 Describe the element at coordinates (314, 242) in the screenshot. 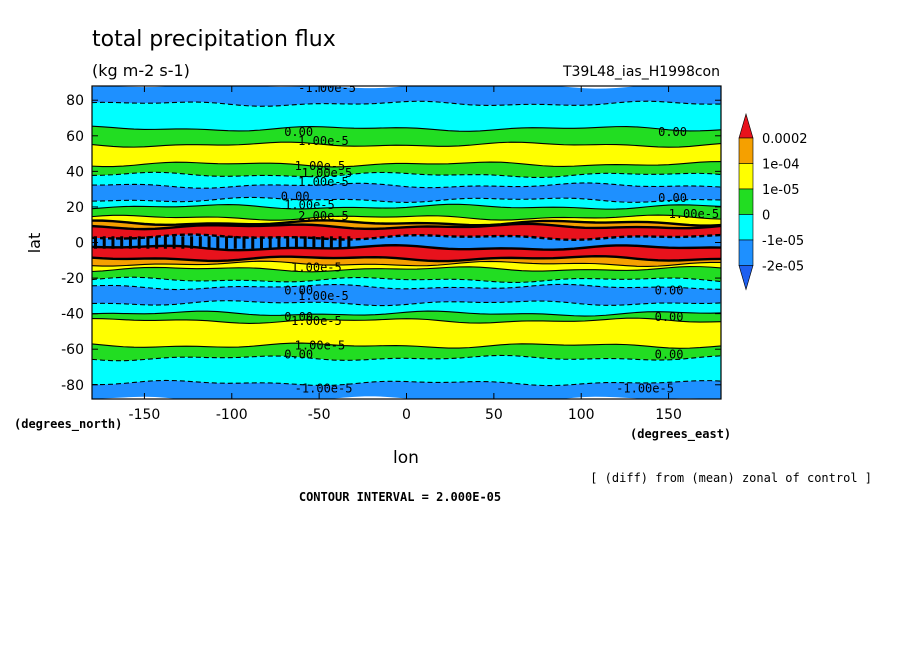

I see `core-mark--53` at that location.